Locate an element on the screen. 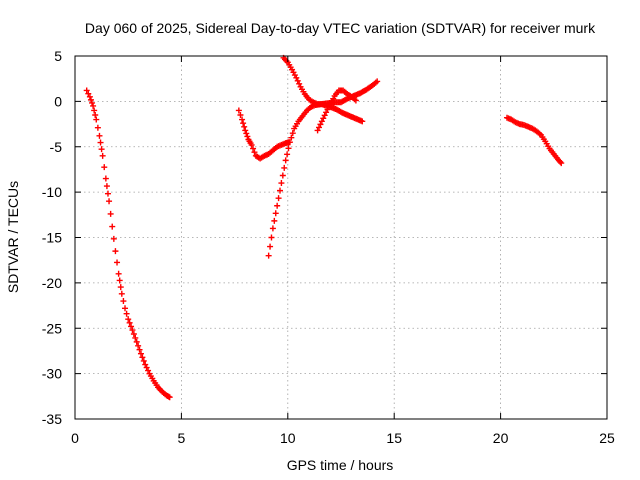  x-tick-label: 0 is located at coordinates (75, 438).